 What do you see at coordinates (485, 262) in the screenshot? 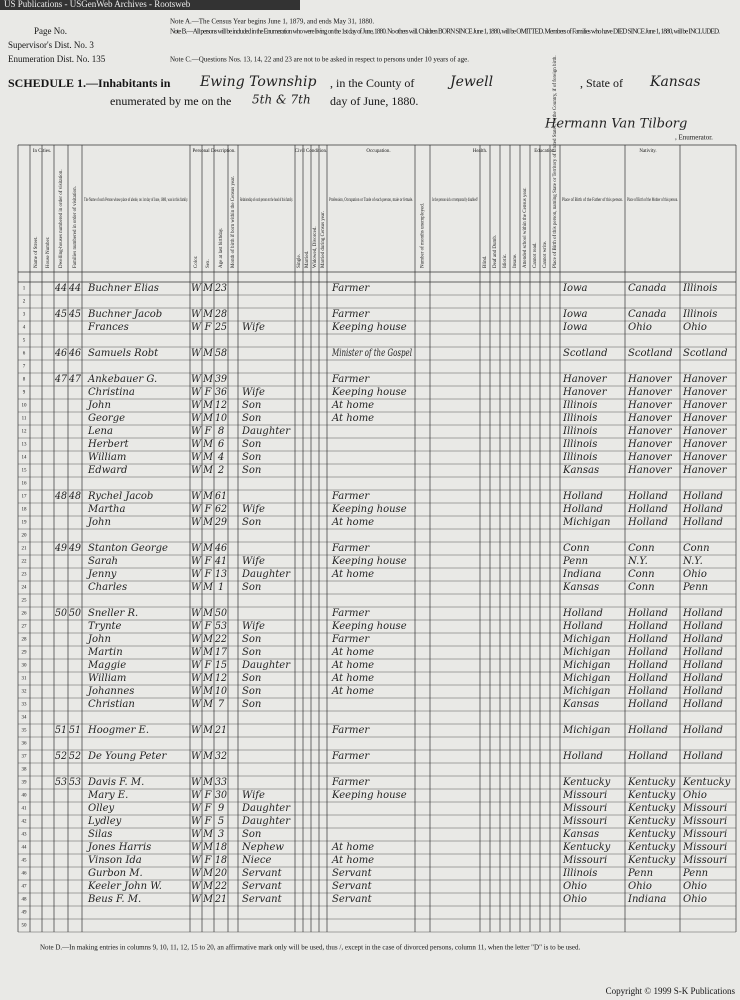
I see `column-header: Blind.` at bounding box center [485, 262].